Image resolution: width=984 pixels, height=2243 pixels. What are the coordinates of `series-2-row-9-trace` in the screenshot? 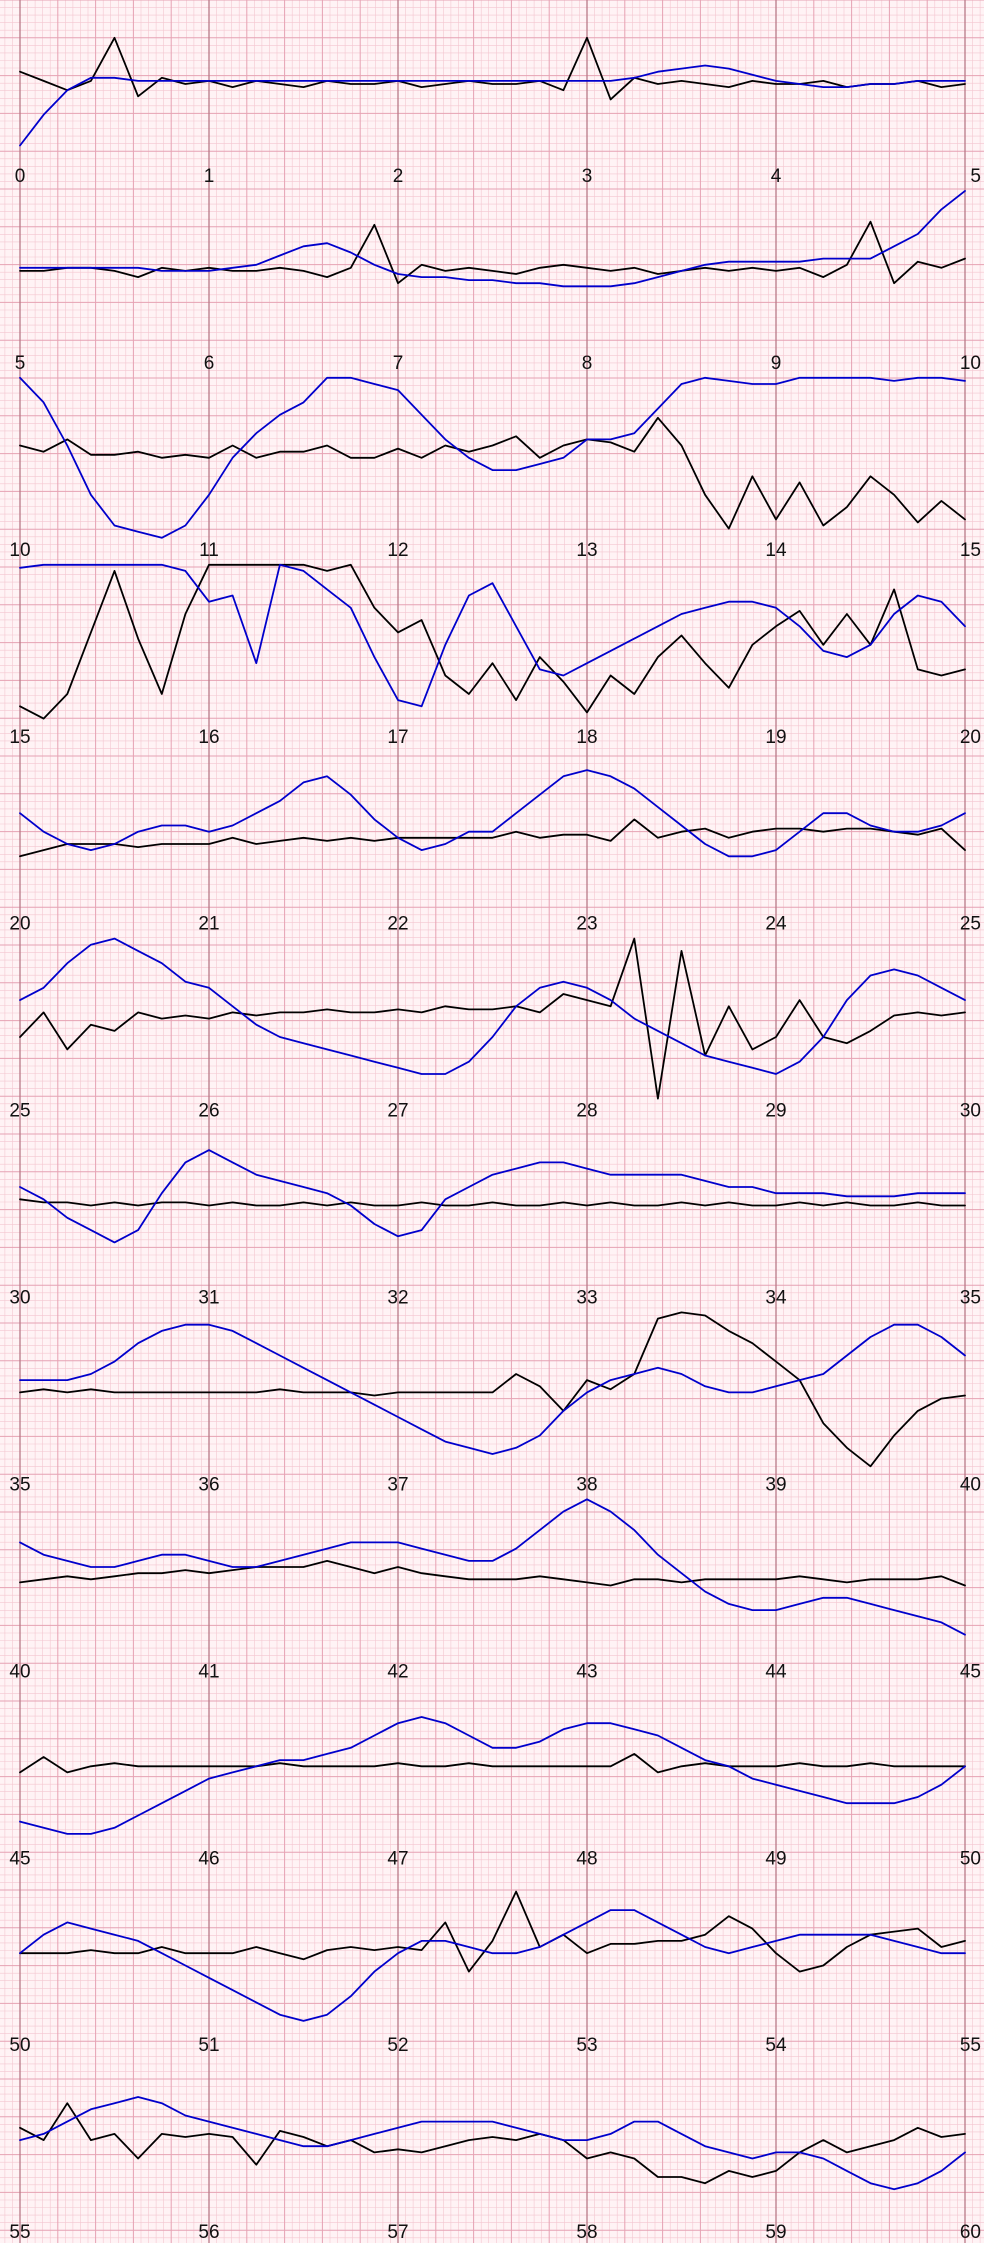 It's located at (492, 1567).